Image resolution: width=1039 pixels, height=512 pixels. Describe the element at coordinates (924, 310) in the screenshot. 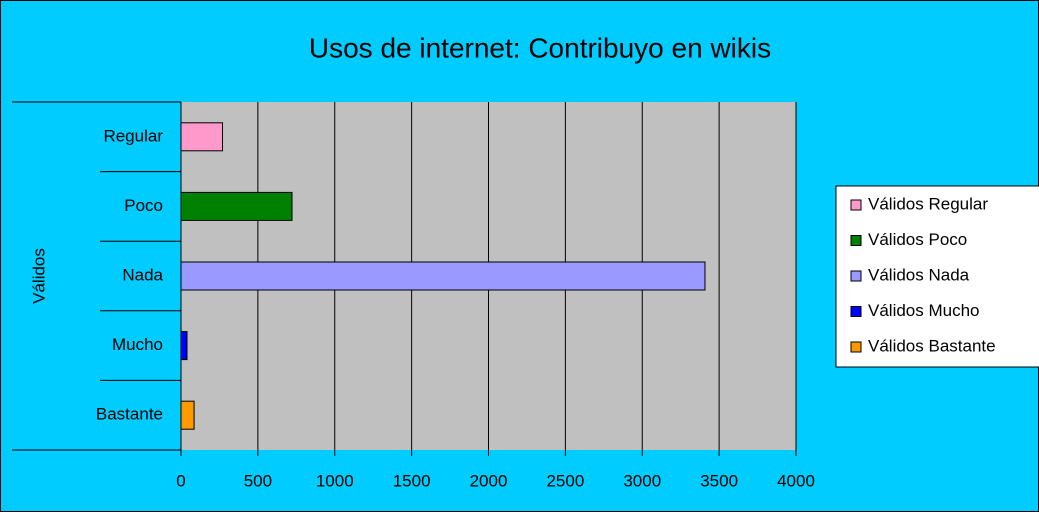

I see `legend-label: Válidos Mucho` at that location.